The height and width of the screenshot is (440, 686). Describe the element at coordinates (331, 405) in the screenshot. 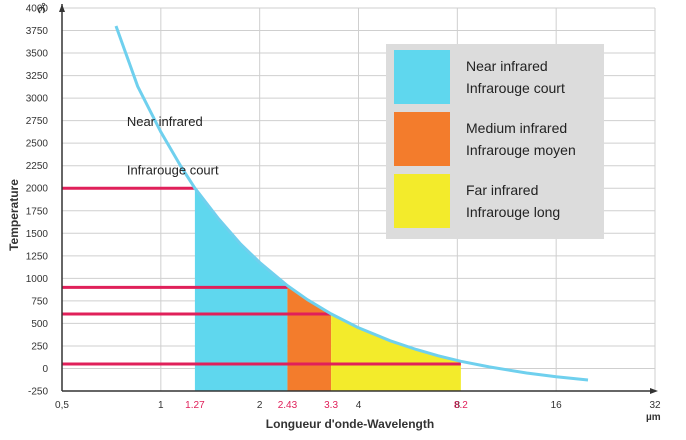

I see `marked-x-label: 3.3` at that location.